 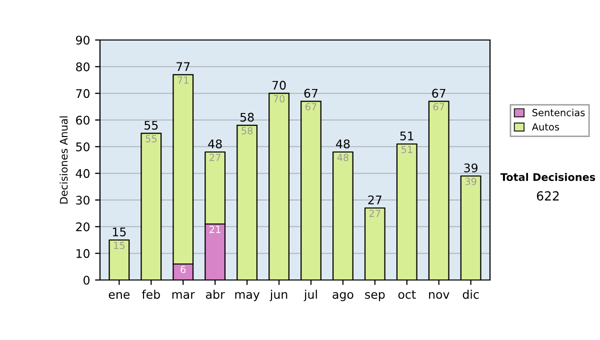 What do you see at coordinates (215, 294) in the screenshot?
I see `x-tick-label: abr` at bounding box center [215, 294].